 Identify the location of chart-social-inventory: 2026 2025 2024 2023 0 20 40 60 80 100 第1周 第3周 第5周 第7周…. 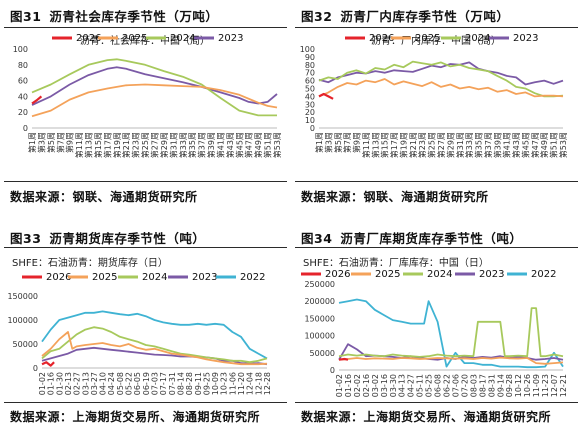
(147, 95).